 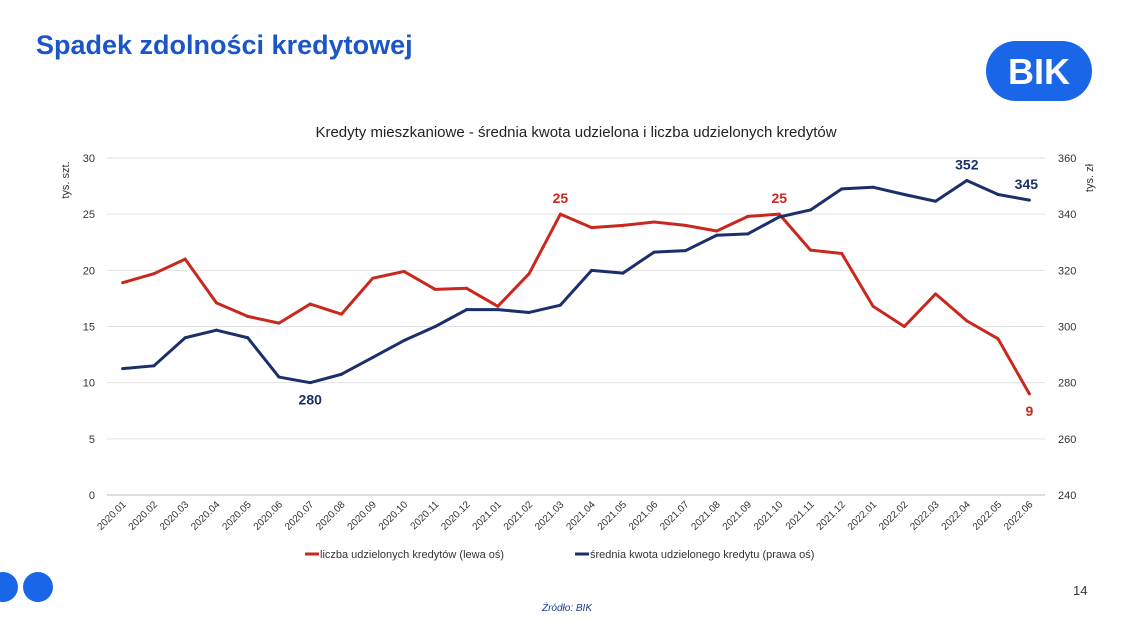 I want to click on x-tick-label: 2020.11, so click(x=425, y=515).